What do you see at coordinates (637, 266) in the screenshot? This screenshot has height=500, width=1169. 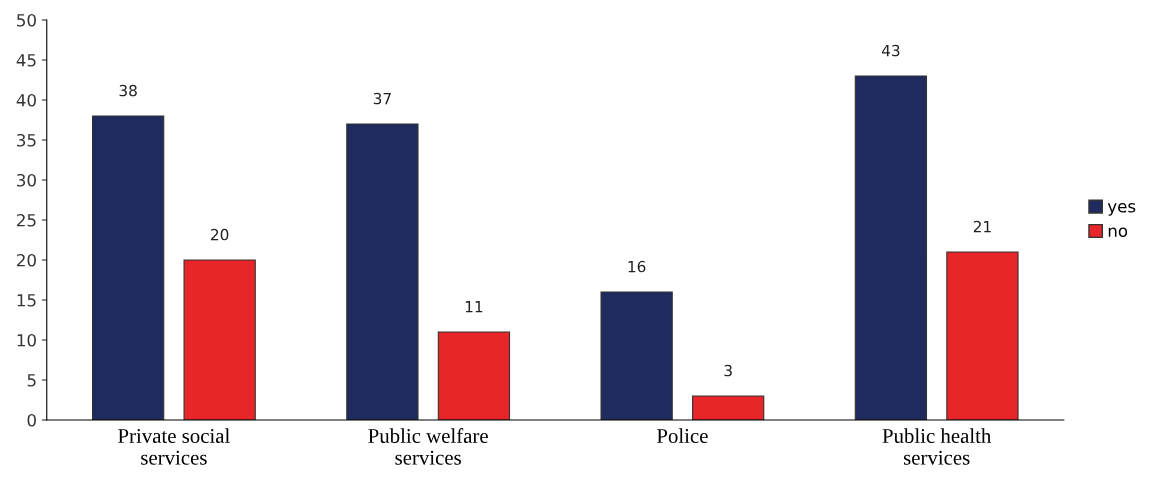 I see `data-label: 16` at bounding box center [637, 266].